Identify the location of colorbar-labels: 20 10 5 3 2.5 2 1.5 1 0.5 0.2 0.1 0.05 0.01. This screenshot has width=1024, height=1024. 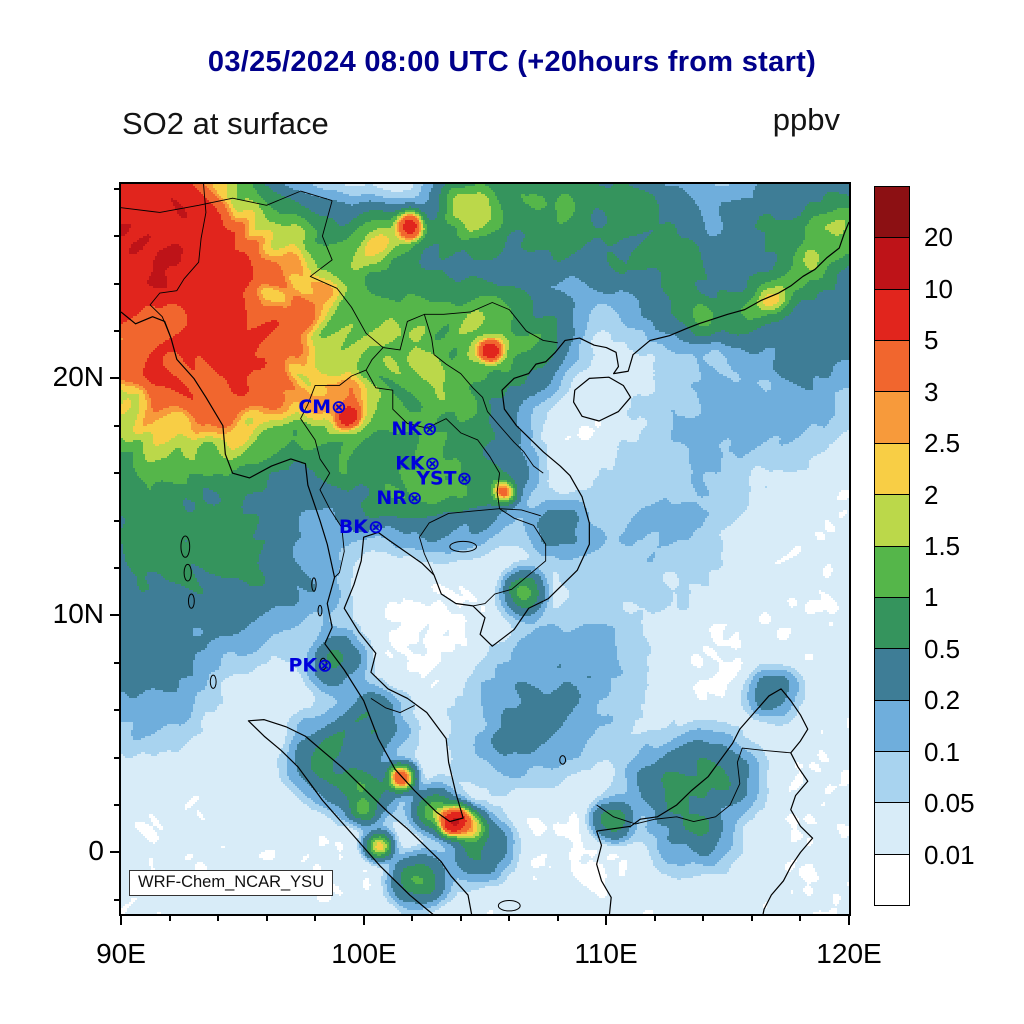
(971, 546).